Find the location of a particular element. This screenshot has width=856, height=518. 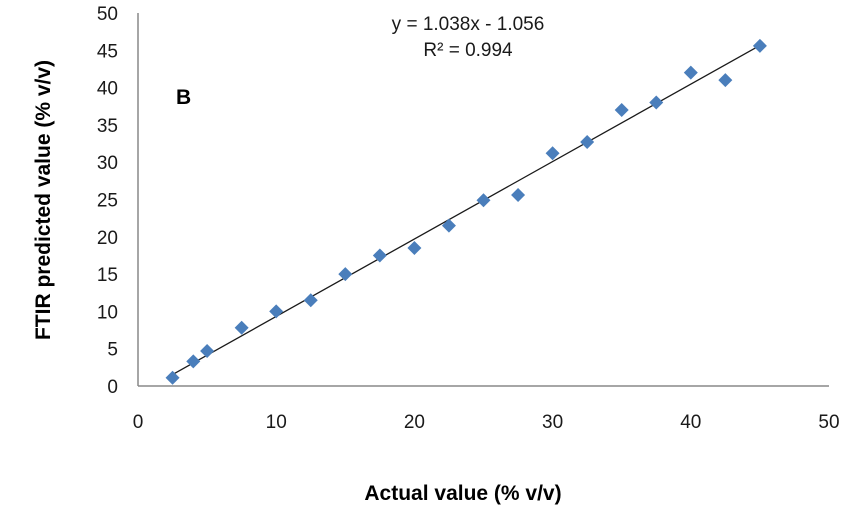

x-tick-label: 50 is located at coordinates (828, 422).